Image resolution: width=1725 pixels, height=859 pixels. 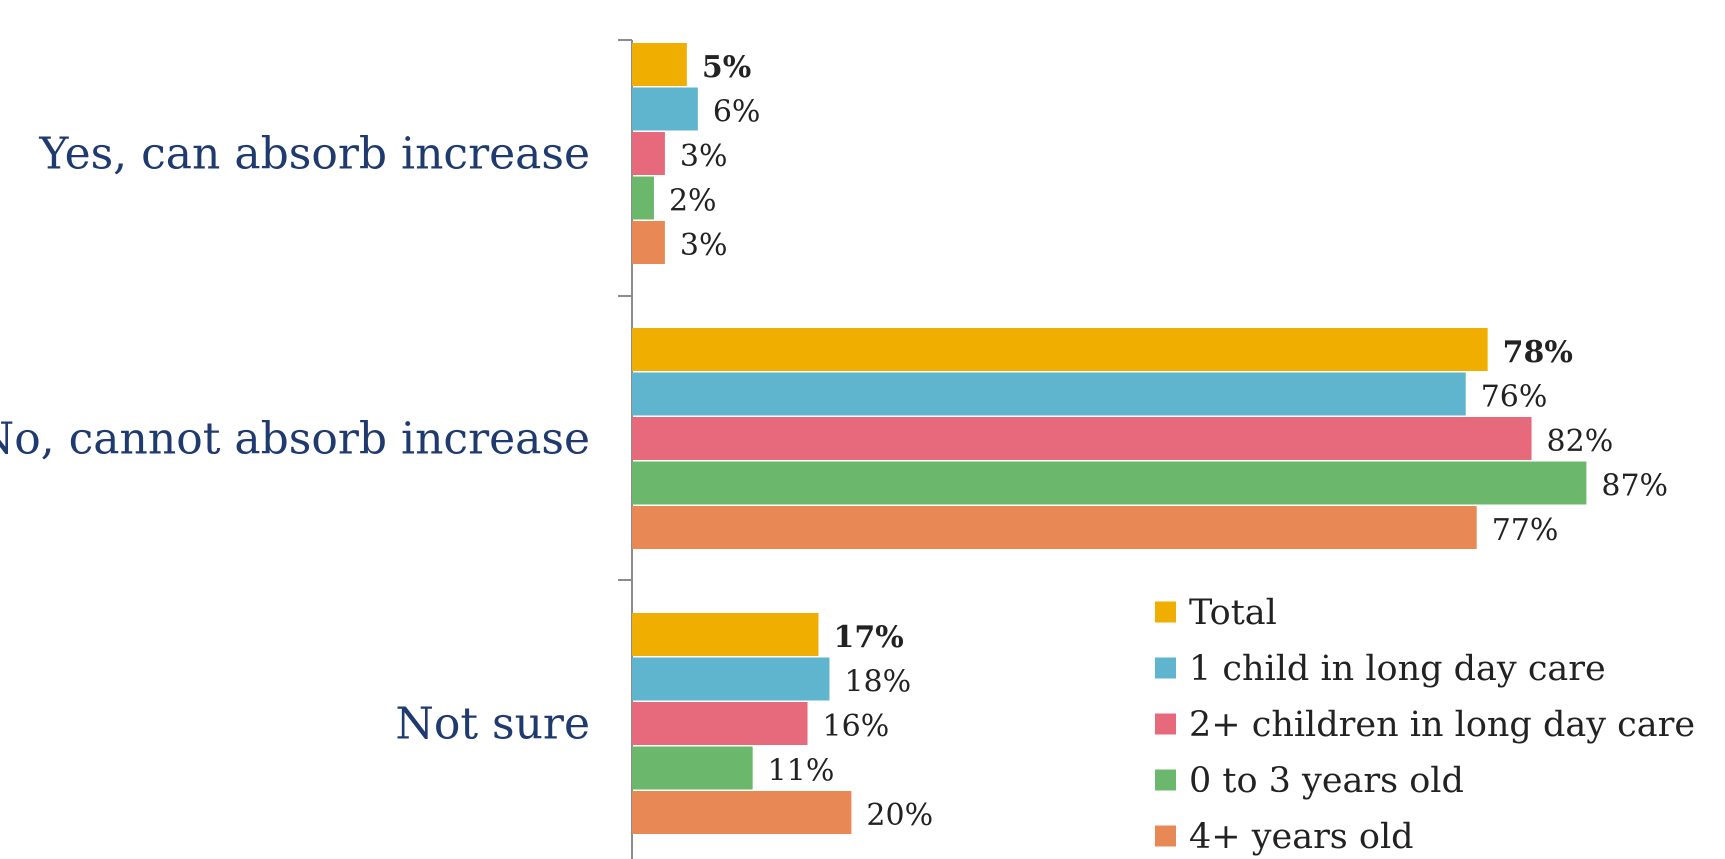 What do you see at coordinates (899, 815) in the screenshot?
I see `value-label-4-years-old-not-sure: 20%` at bounding box center [899, 815].